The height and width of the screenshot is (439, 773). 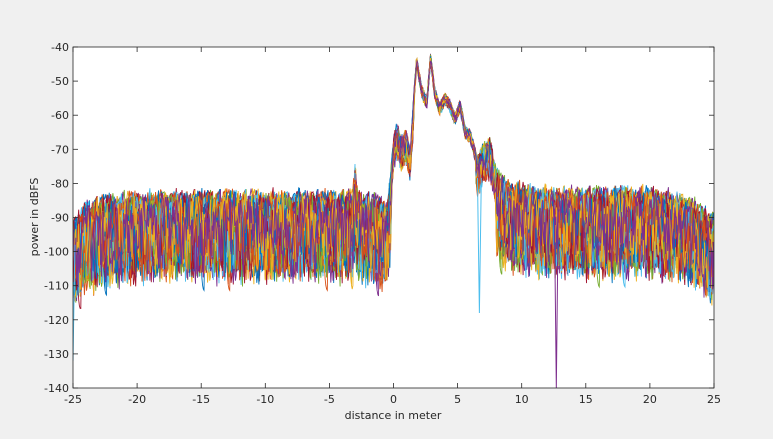 I want to click on y-tick-label: -120, so click(x=56, y=320).